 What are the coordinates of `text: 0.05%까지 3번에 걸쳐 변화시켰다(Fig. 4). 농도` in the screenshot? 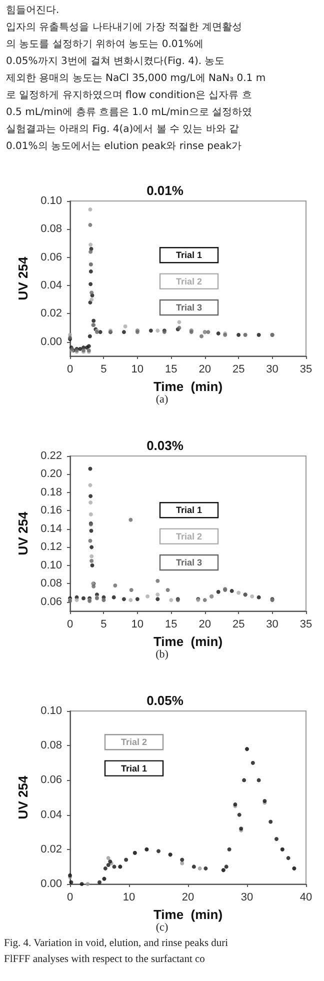 It's located at (116, 62).